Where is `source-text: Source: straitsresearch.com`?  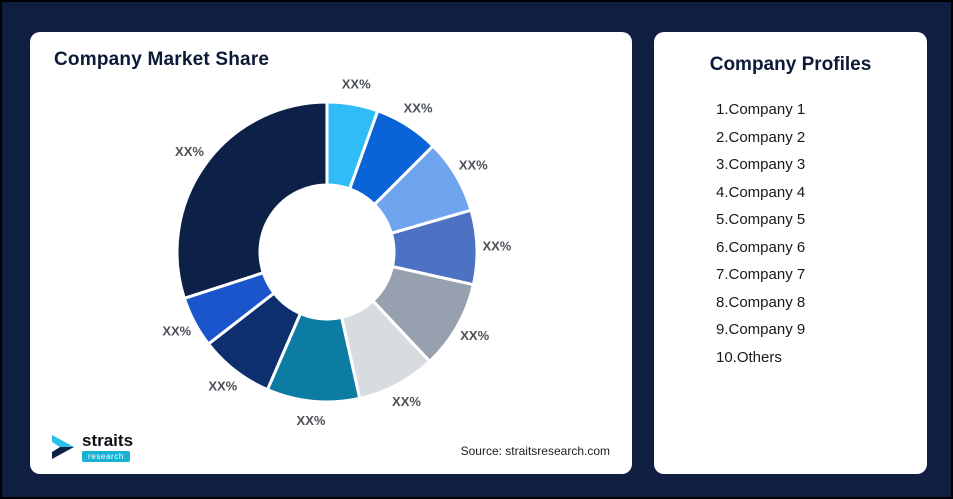
source-text: Source: straitsresearch.com is located at coordinates (535, 451).